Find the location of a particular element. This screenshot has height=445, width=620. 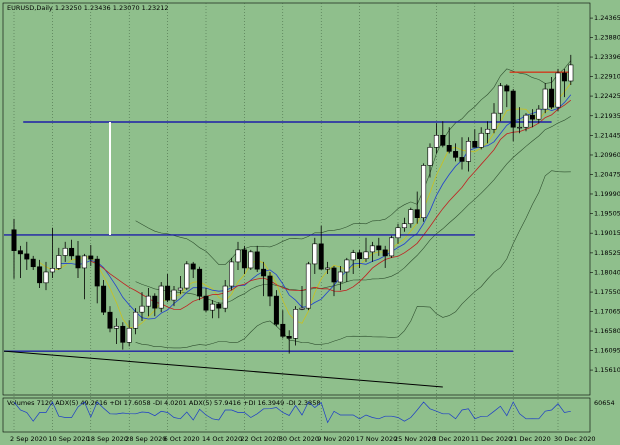

x-tick-label: 11 Dec 2020 is located at coordinates (492, 439).